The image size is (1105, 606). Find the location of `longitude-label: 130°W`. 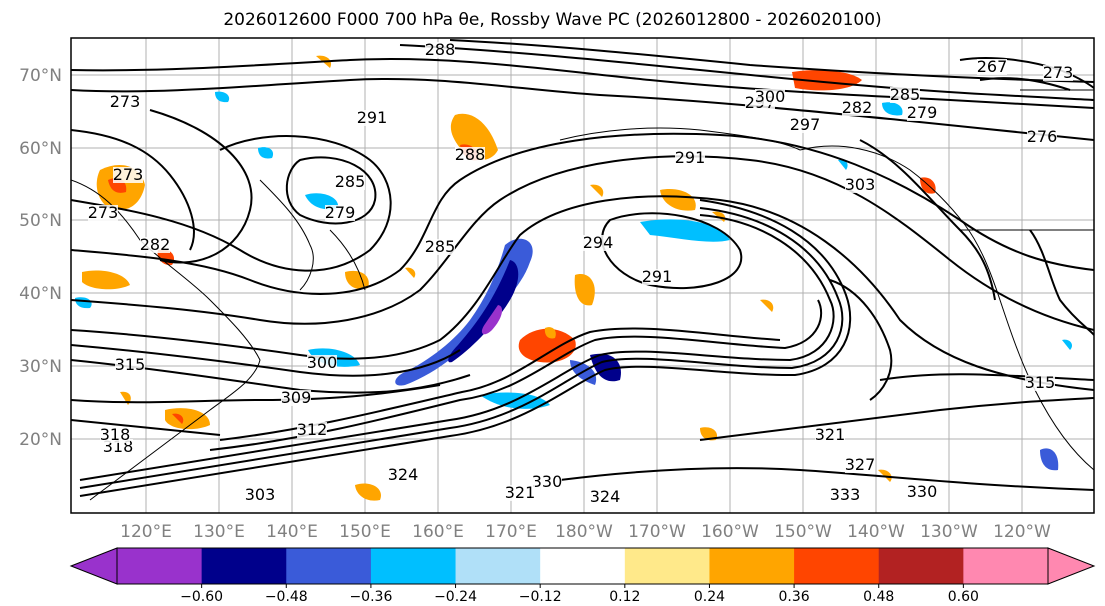

longitude-label: 130°W is located at coordinates (949, 532).